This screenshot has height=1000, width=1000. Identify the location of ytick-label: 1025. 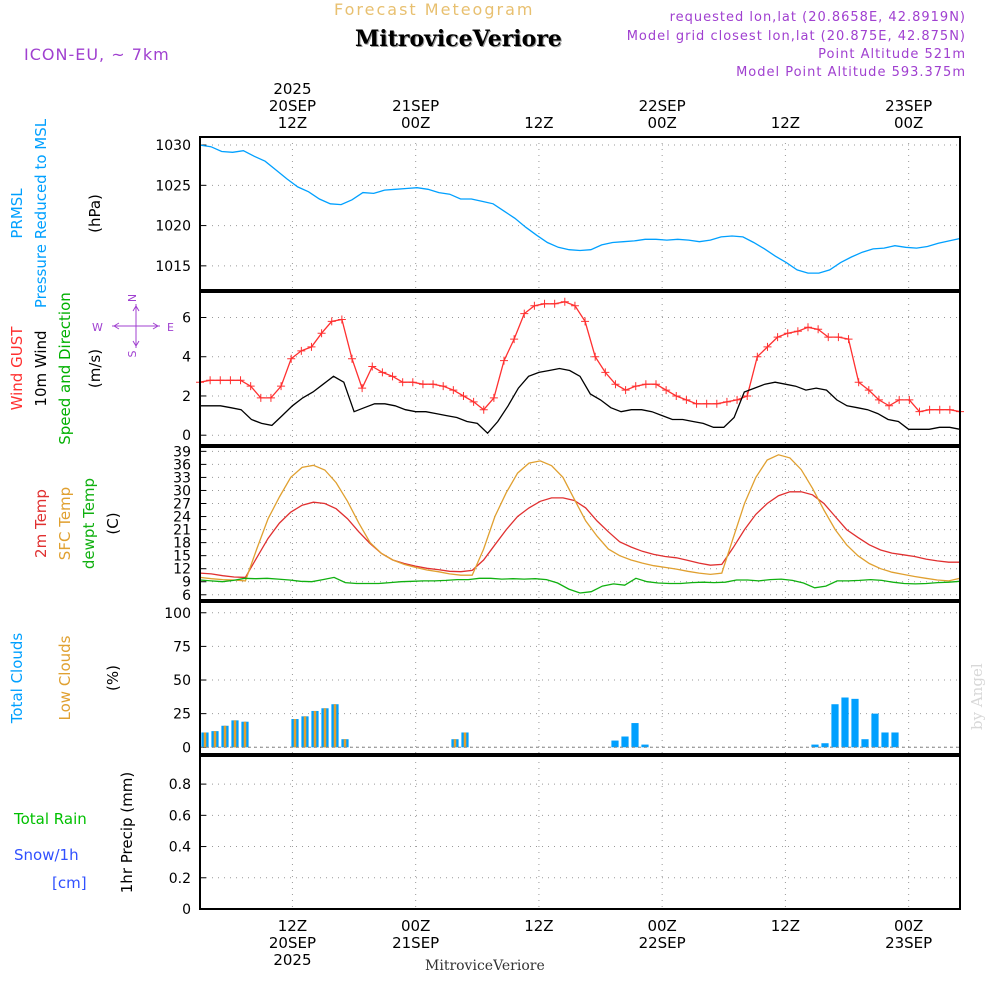
(173, 186).